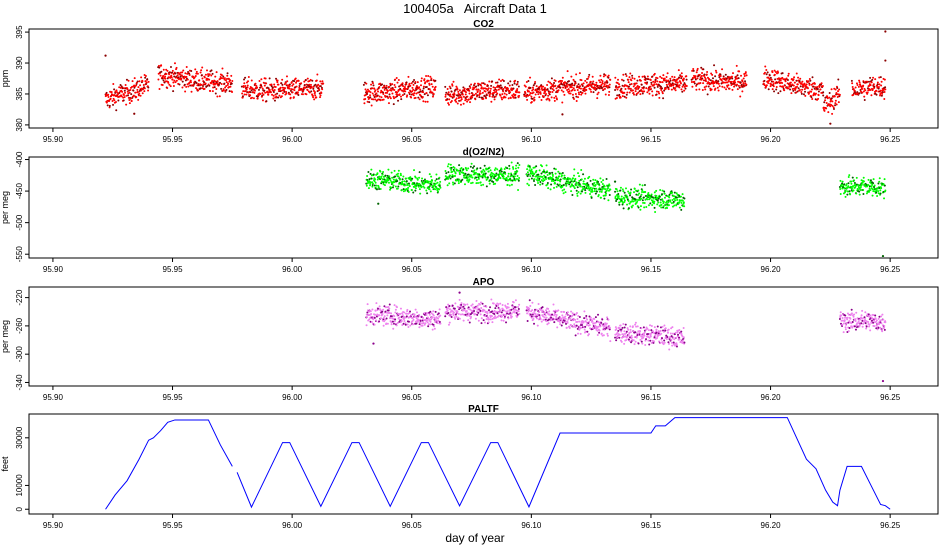 Image resolution: width=950 pixels, height=550 pixels. What do you see at coordinates (173, 139) in the screenshot?
I see `co2-x-tick-label: 95.95` at bounding box center [173, 139].